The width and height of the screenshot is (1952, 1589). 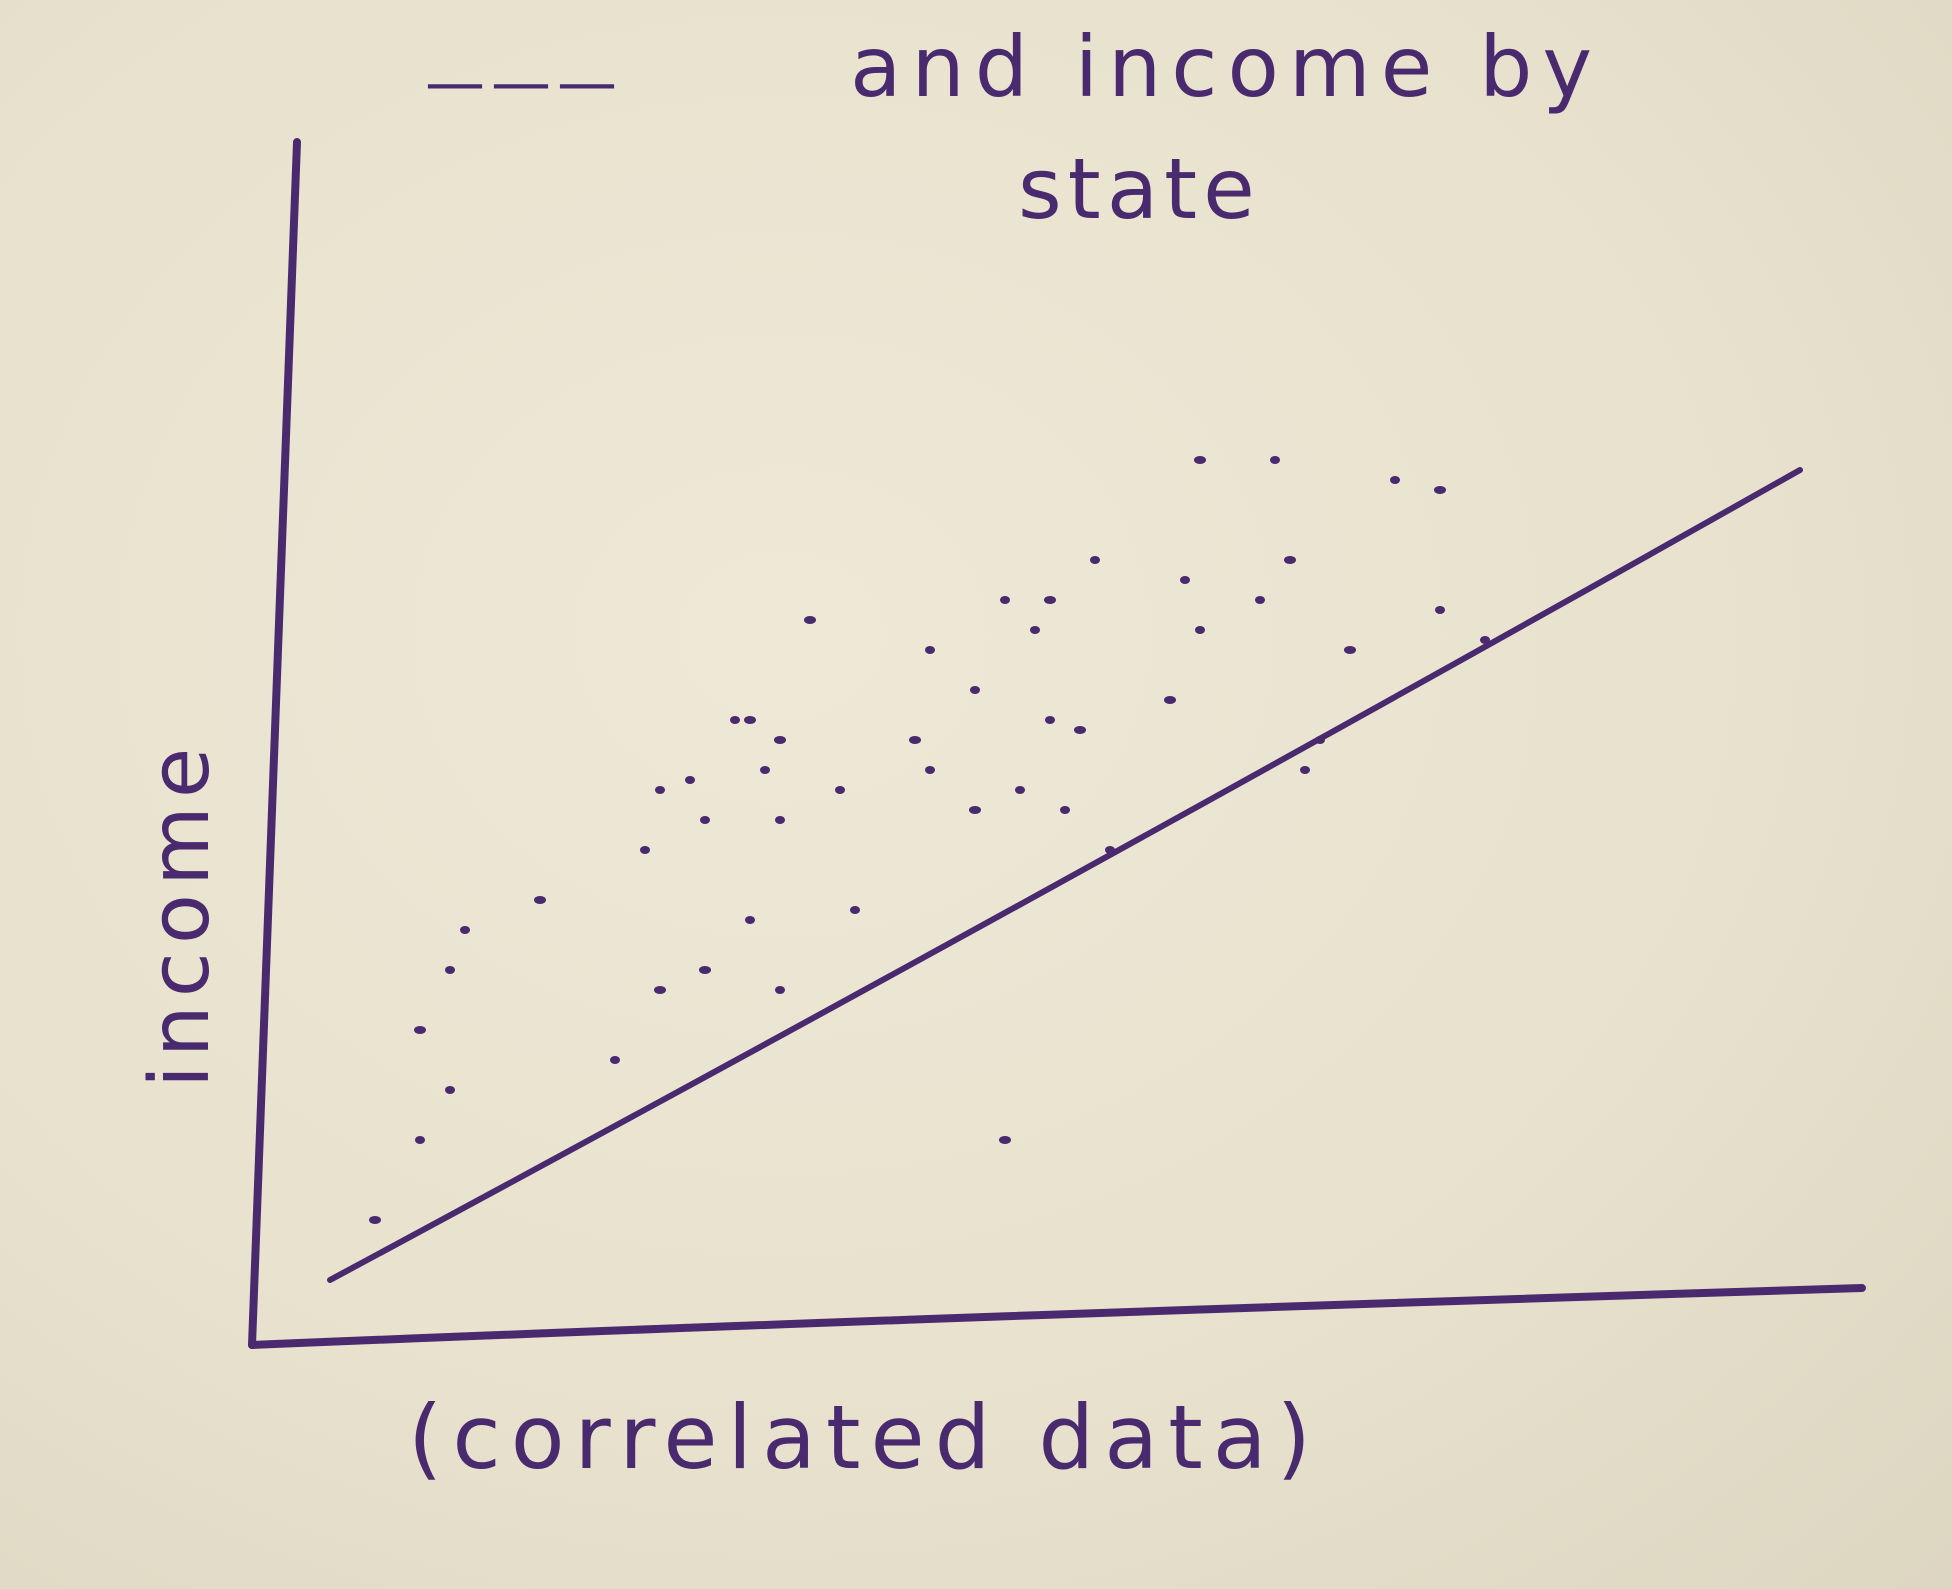 What do you see at coordinates (864, 1437) in the screenshot?
I see `x-axis-label: (correlated data)` at bounding box center [864, 1437].